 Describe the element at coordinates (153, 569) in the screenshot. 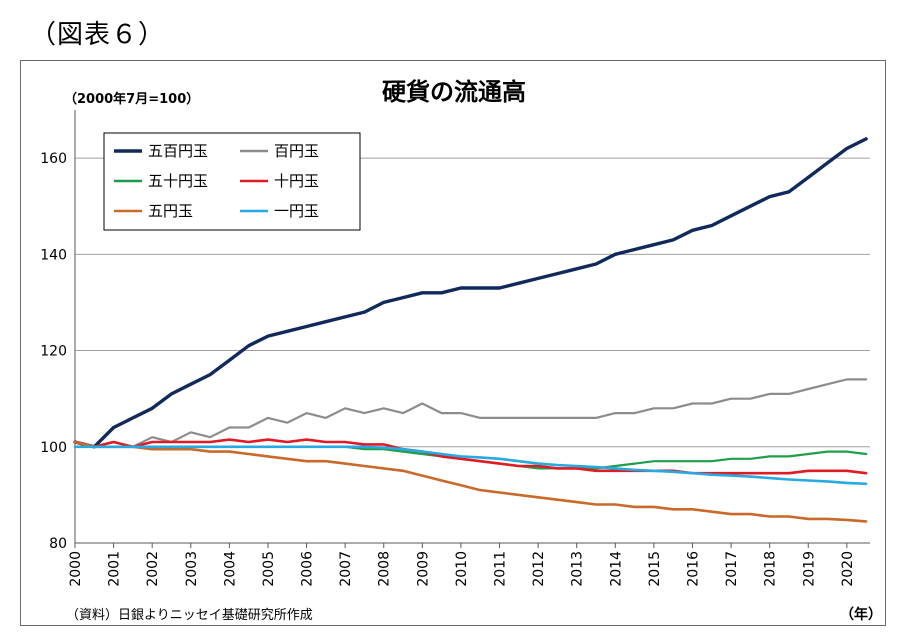

I see `x-tick-label-2002: 2002` at that location.